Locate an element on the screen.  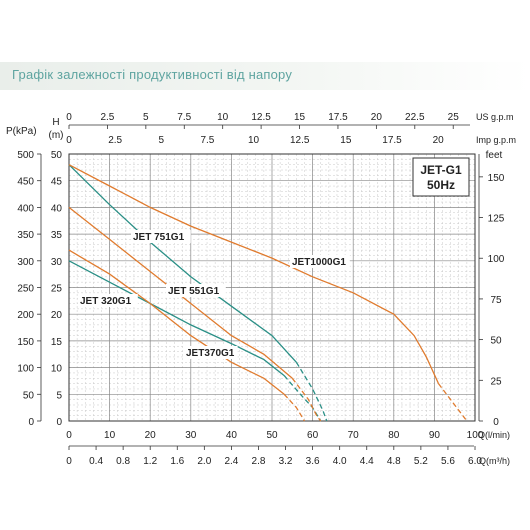
head-tick-label: 35 is located at coordinates (57, 235).